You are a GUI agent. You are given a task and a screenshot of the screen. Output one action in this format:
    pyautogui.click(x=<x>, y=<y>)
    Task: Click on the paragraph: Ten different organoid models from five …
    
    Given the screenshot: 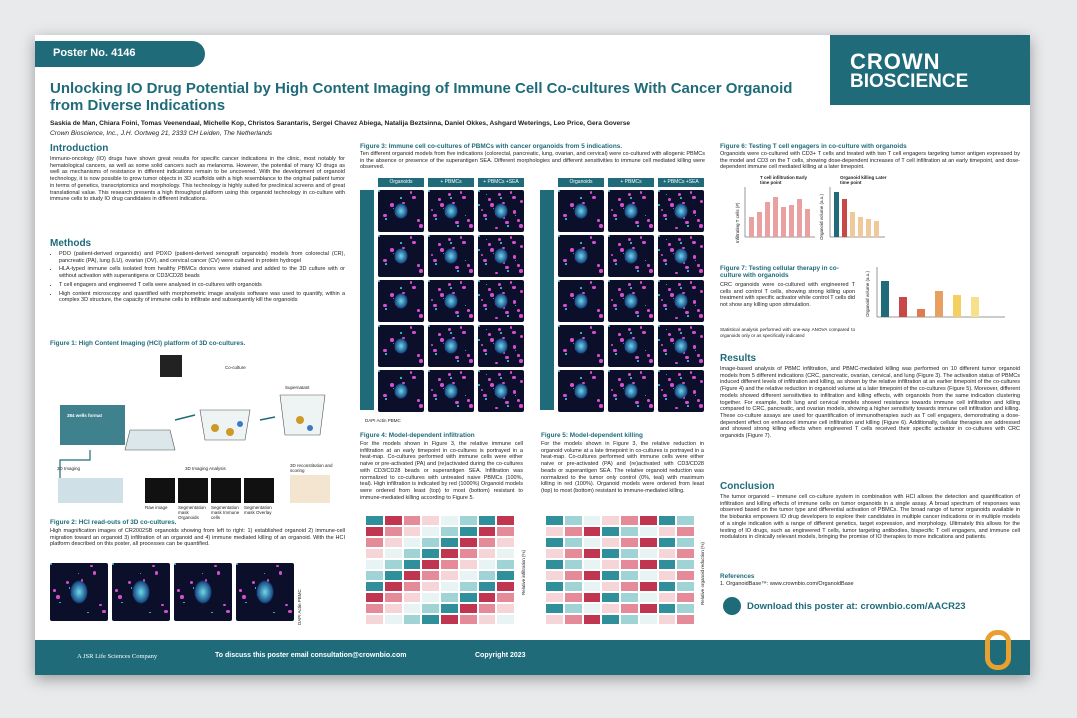 What is the action you would take?
    pyautogui.click(x=532, y=161)
    